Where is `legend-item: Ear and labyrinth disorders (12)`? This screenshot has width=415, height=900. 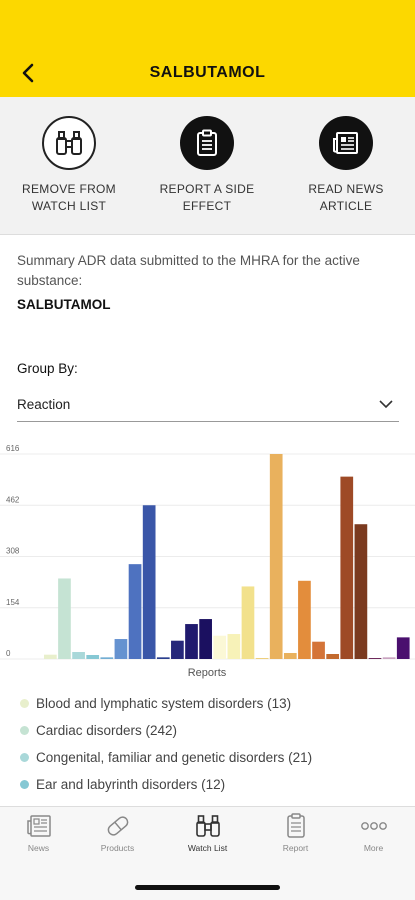 legend-item: Ear and labyrinth disorders (12) is located at coordinates (215, 784).